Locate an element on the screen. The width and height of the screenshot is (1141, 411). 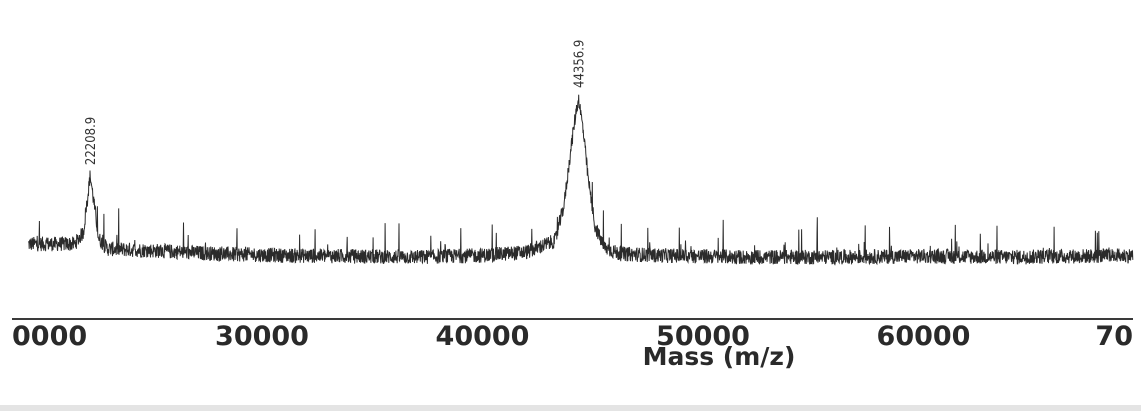
x-tick-labels: 0000 30000 40000 50000 60000 70 is located at coordinates (572, 336).